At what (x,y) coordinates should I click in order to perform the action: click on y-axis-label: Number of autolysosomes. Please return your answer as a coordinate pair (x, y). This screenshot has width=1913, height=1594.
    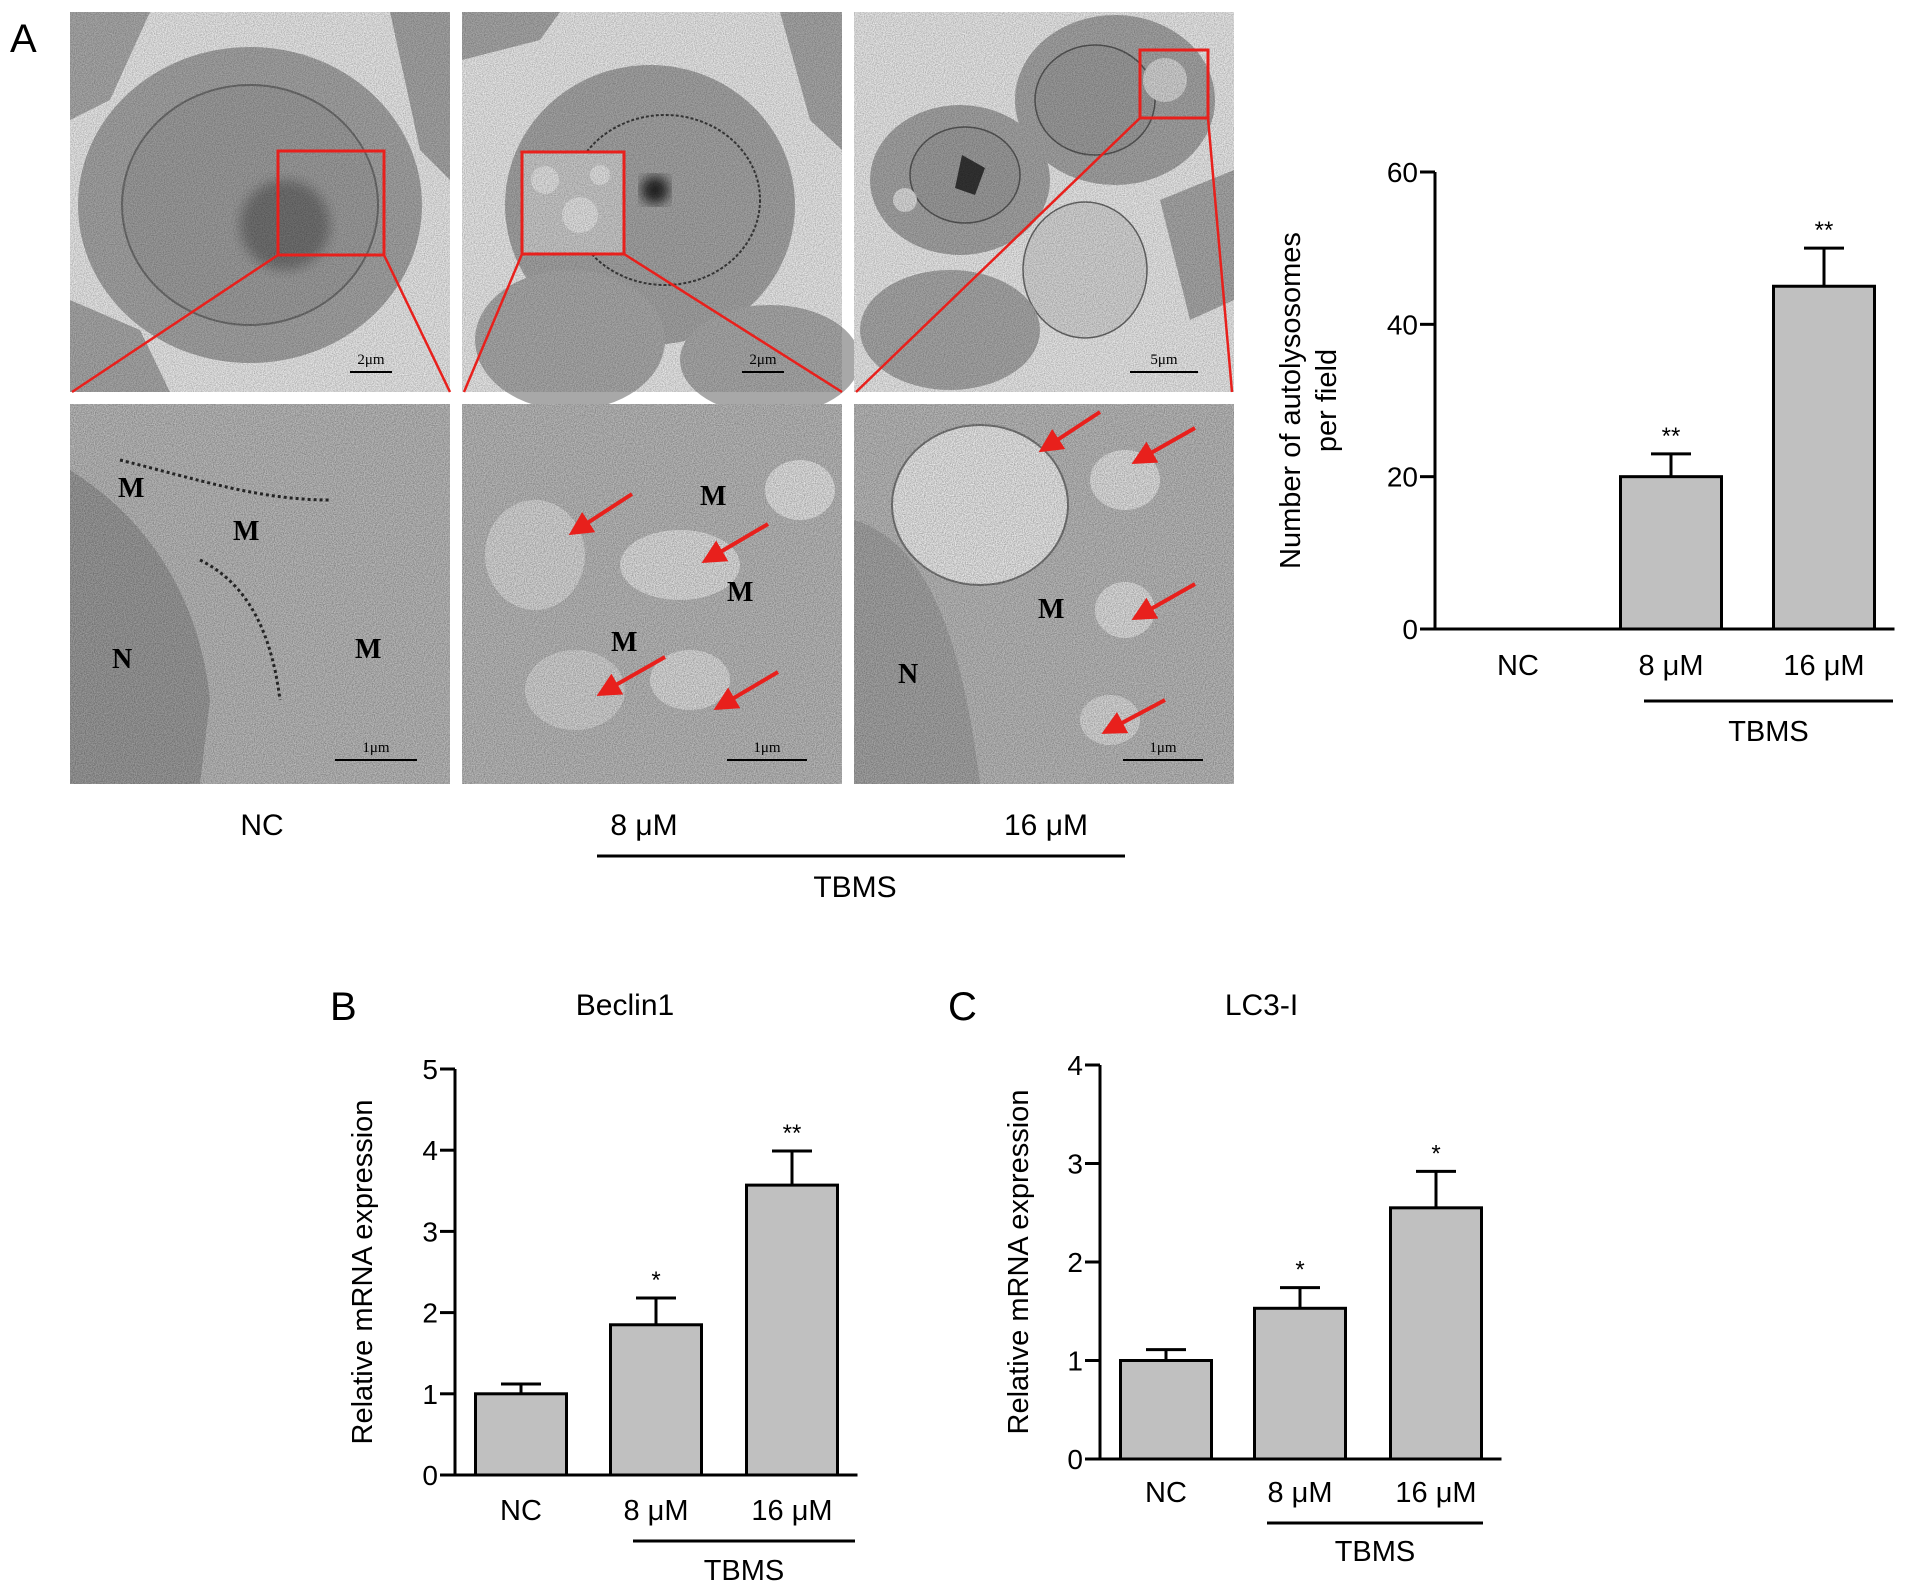
    Looking at the image, I should click on (1291, 400).